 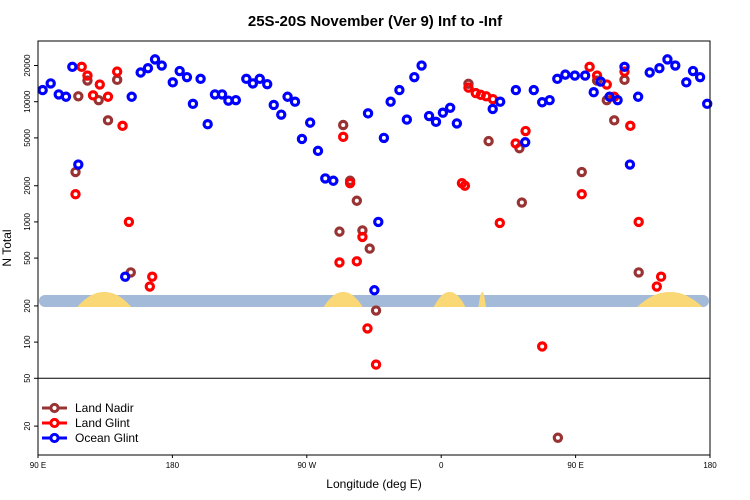 What do you see at coordinates (27, 377) in the screenshot?
I see `y-tick-label: 50` at bounding box center [27, 377].